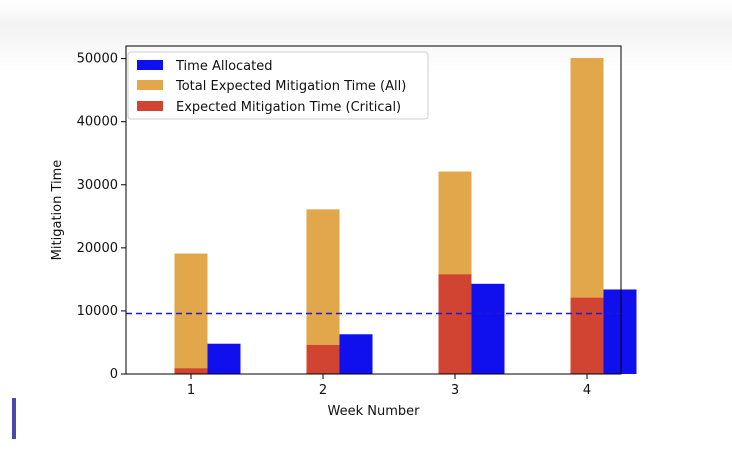 This screenshot has width=732, height=450. Describe the element at coordinates (223, 66) in the screenshot. I see `legend-label-time-allocated: Time Allocated` at that location.